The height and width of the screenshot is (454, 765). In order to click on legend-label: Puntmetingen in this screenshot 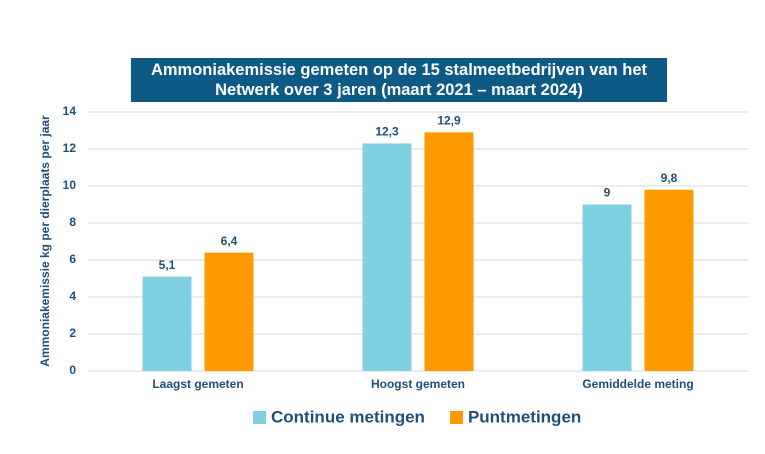, I will do `click(524, 416)`.